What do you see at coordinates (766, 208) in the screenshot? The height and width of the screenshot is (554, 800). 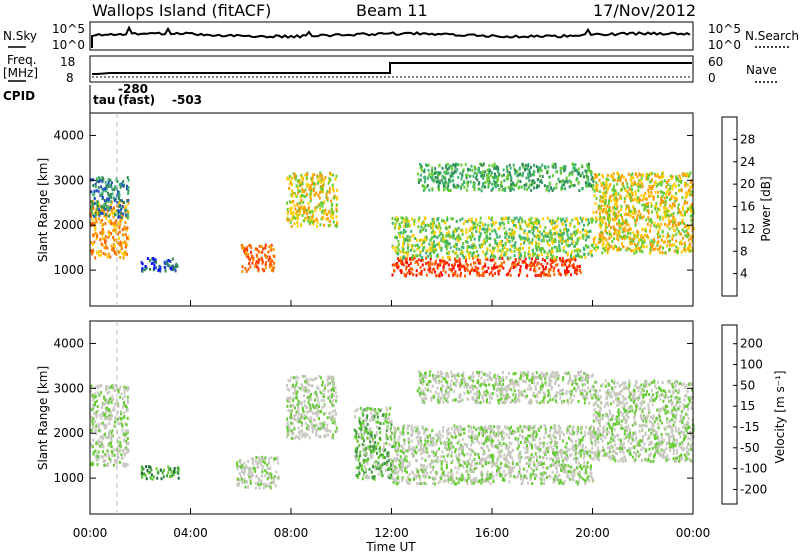 I see `power-colorbar-label: Power [dB]` at bounding box center [766, 208].